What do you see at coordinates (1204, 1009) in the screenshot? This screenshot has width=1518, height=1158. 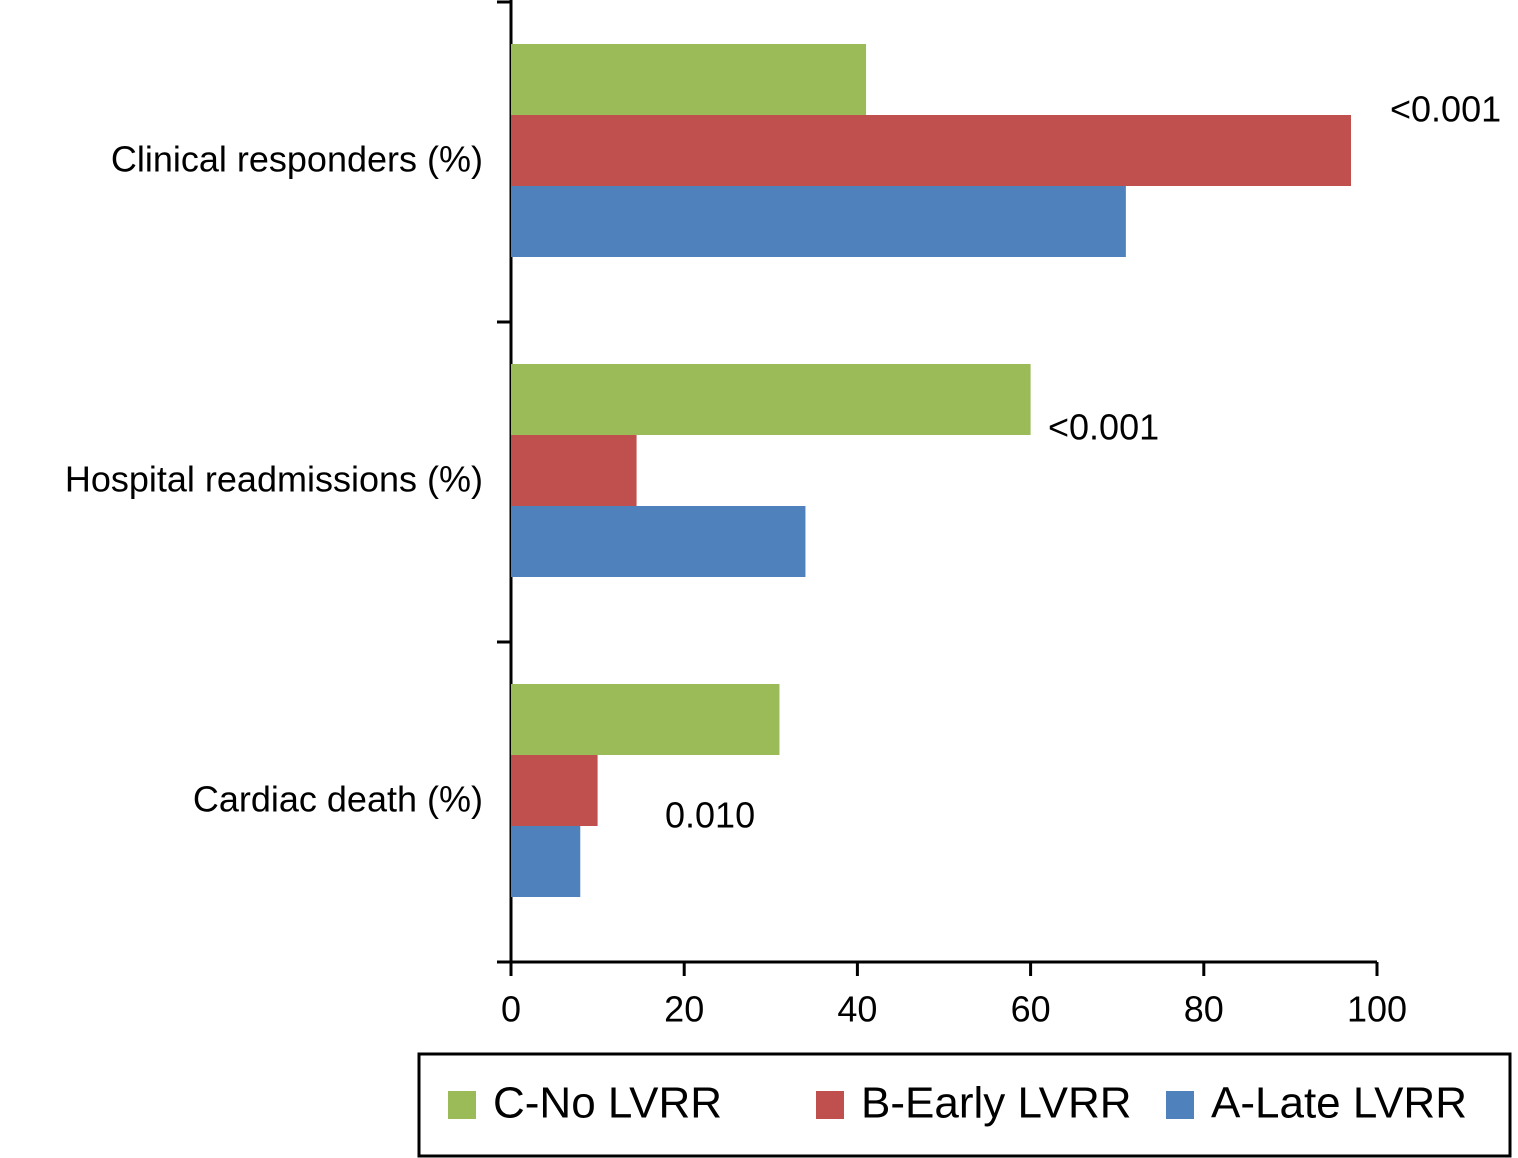 I see `x-tick-label: 80` at bounding box center [1204, 1009].